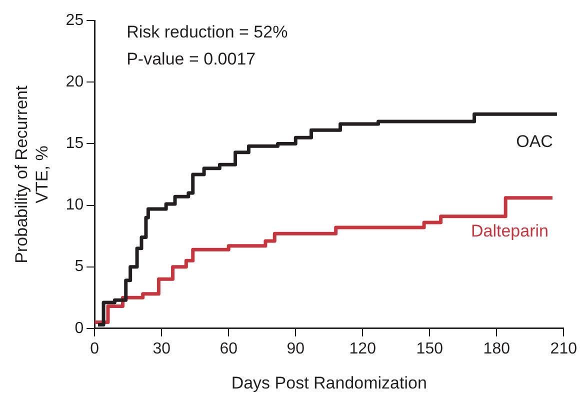 This screenshot has width=588, height=406. I want to click on annotation: Risk reduction = 52%, so click(207, 32).